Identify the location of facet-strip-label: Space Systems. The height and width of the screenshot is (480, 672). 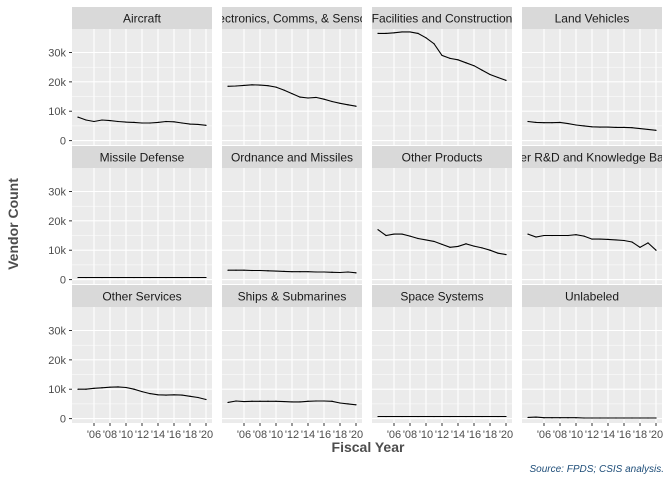
(441, 297).